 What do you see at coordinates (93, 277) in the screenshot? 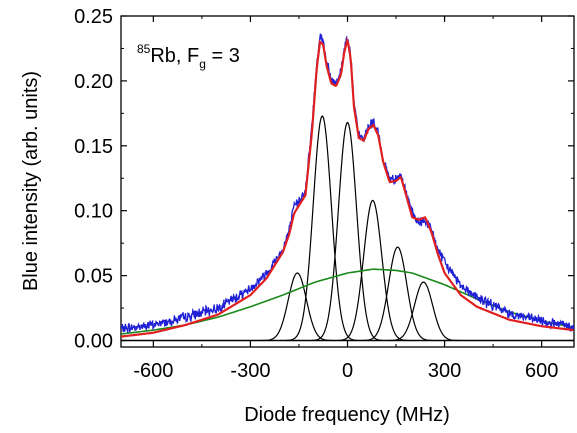
I see `y-tick-label: 0.05` at bounding box center [93, 277].